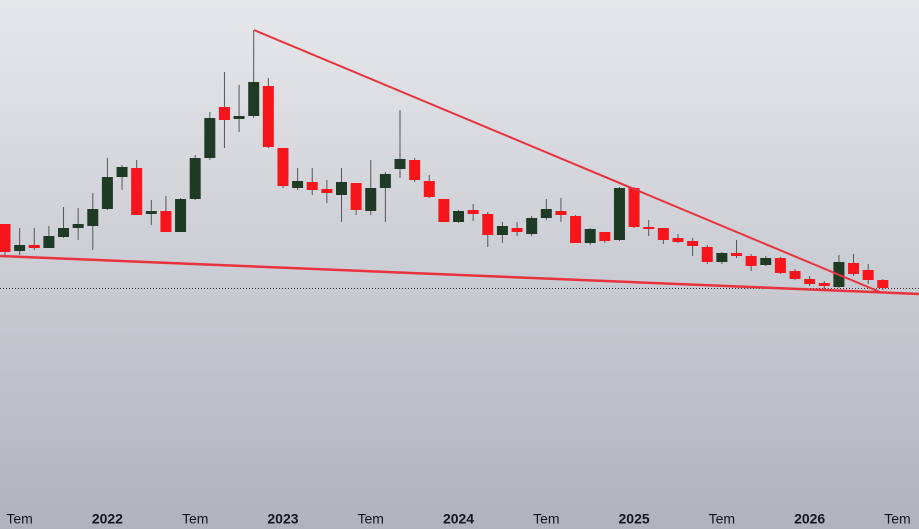  Describe the element at coordinates (809, 519) in the screenshot. I see `x-tick-label: 2026` at that location.